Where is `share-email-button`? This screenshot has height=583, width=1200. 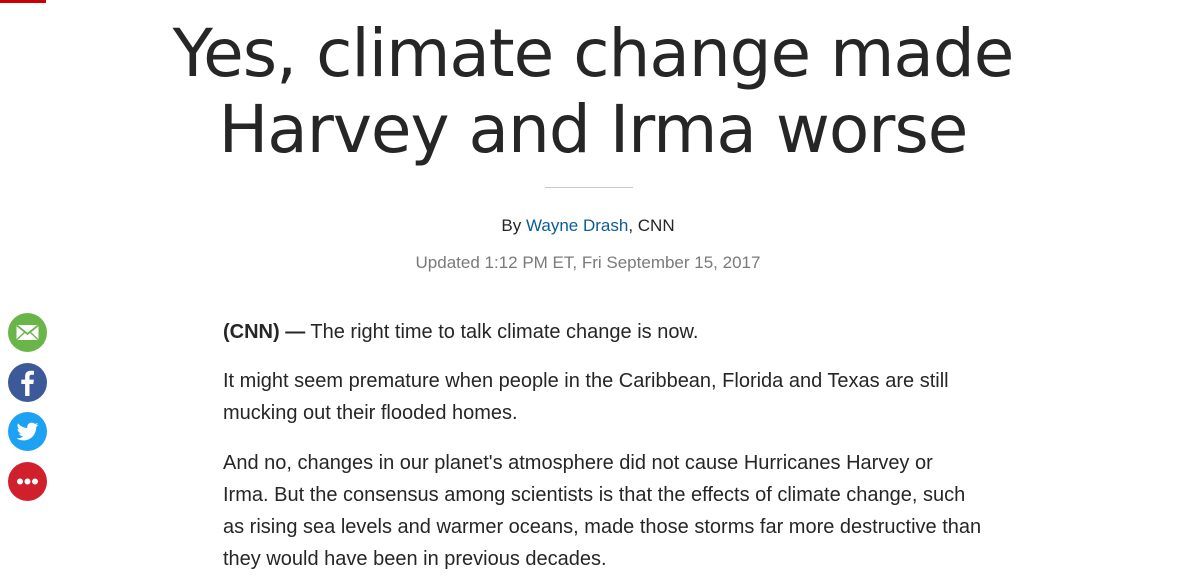
share-email-button is located at coordinates (27, 332).